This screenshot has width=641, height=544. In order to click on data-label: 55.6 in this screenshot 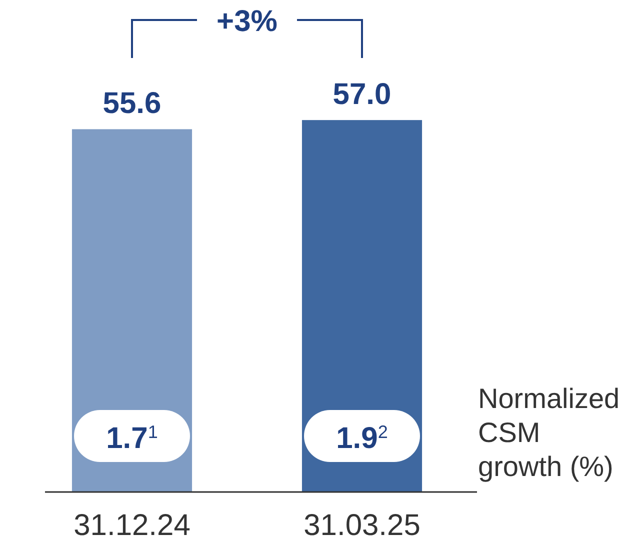, I will do `click(132, 103)`.